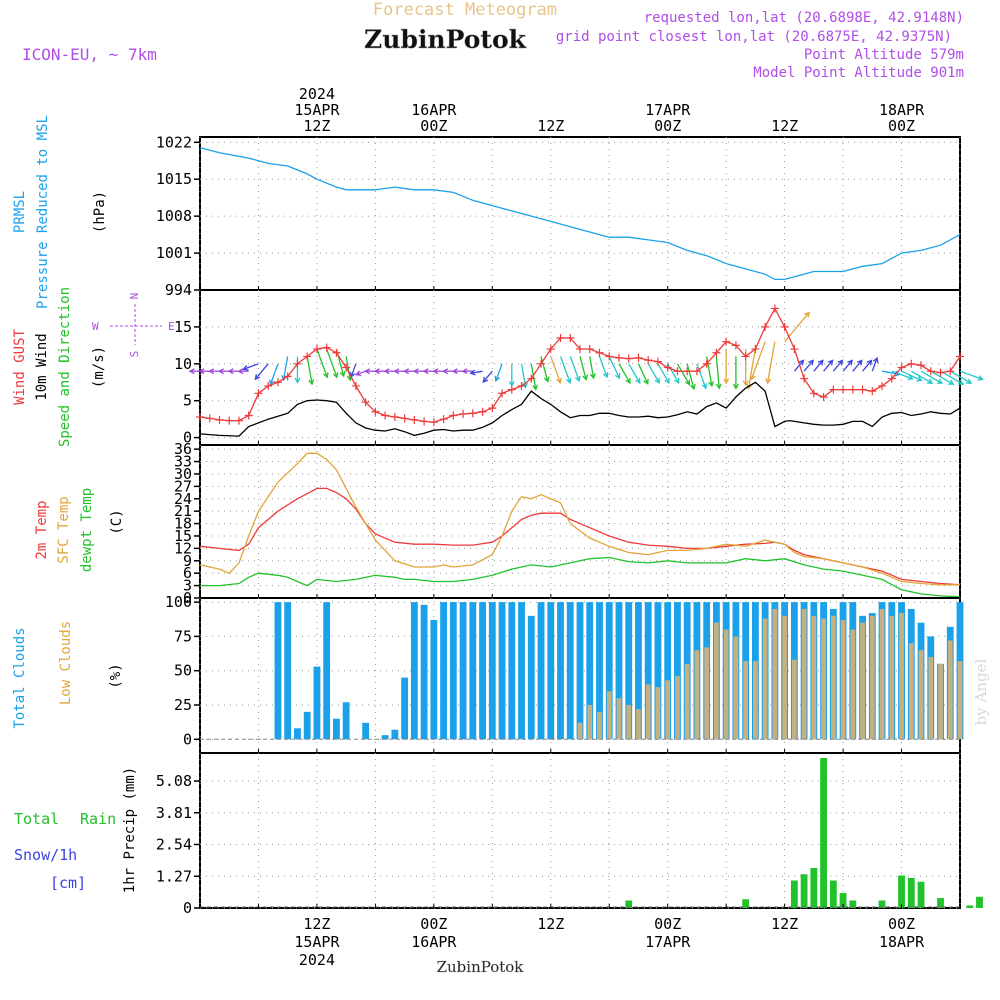 The width and height of the screenshot is (1000, 1000). Describe the element at coordinates (187, 598) in the screenshot. I see `y-tick-label: 0` at that location.